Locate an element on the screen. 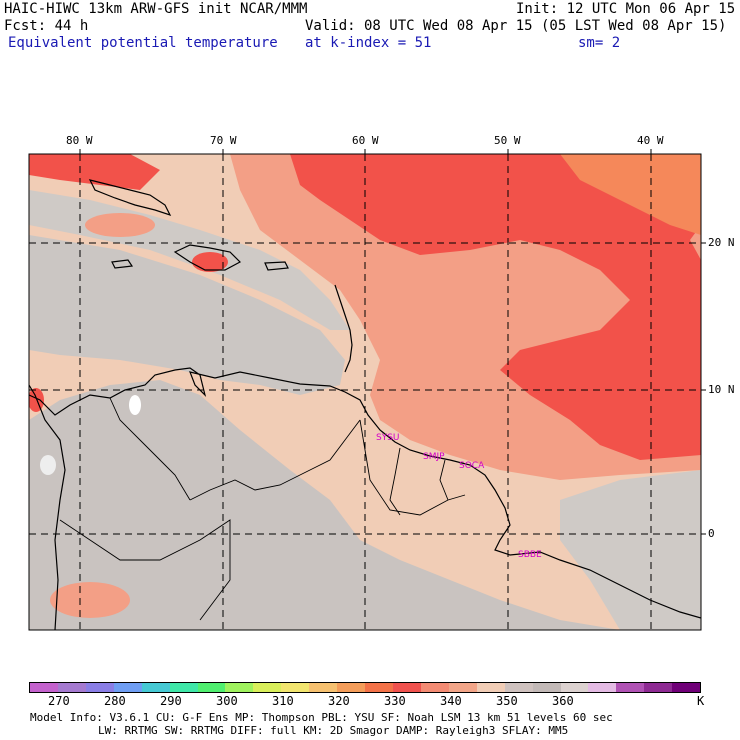  forecast-hour: Fcst: 44 h is located at coordinates (46, 26).